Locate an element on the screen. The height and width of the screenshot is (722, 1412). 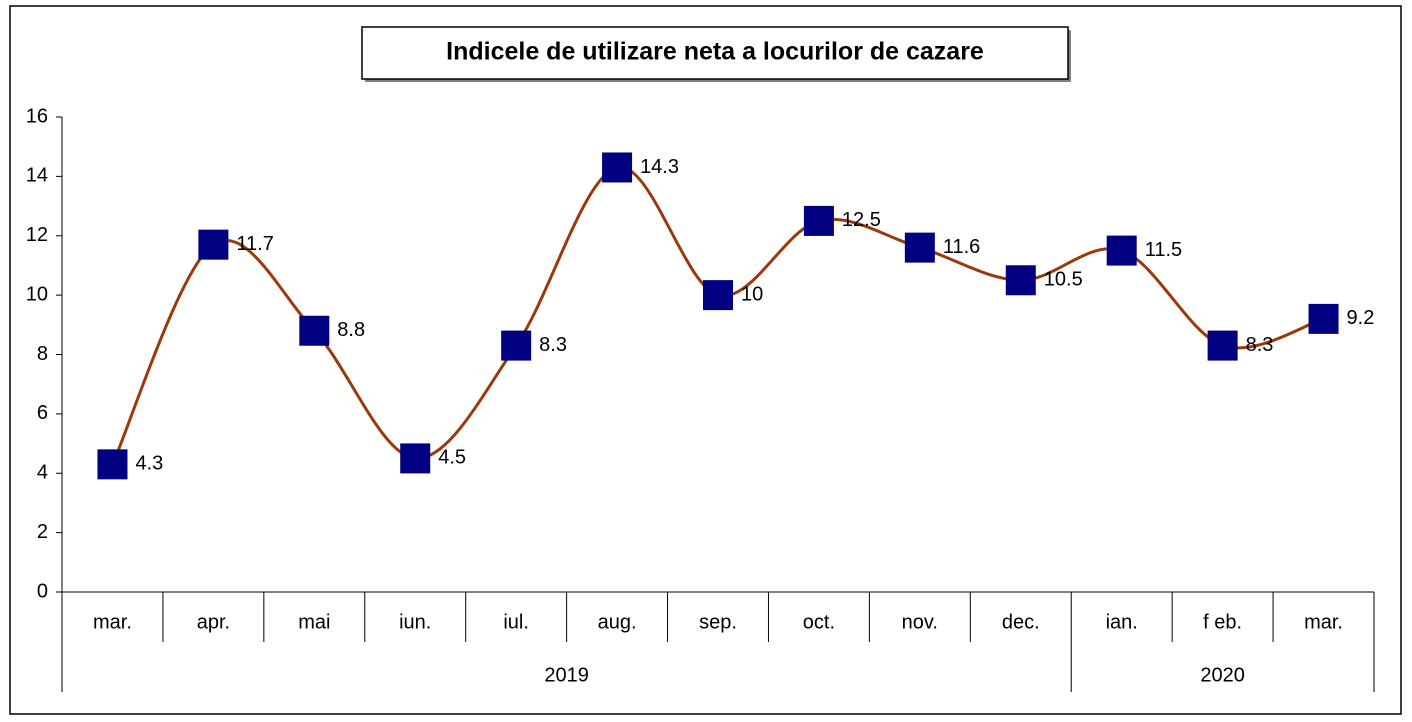
data-label: 10.5 is located at coordinates (1063, 280).